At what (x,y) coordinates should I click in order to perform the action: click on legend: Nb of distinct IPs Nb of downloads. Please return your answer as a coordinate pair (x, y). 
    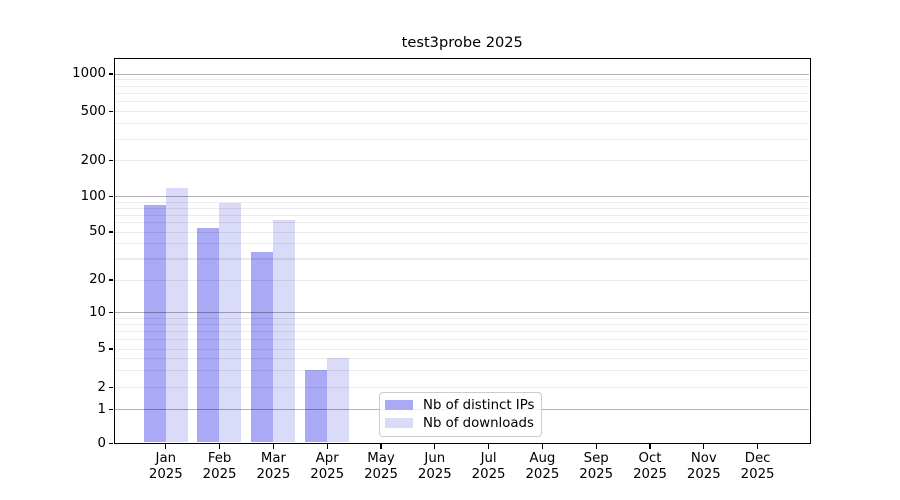
    Looking at the image, I should click on (460, 414).